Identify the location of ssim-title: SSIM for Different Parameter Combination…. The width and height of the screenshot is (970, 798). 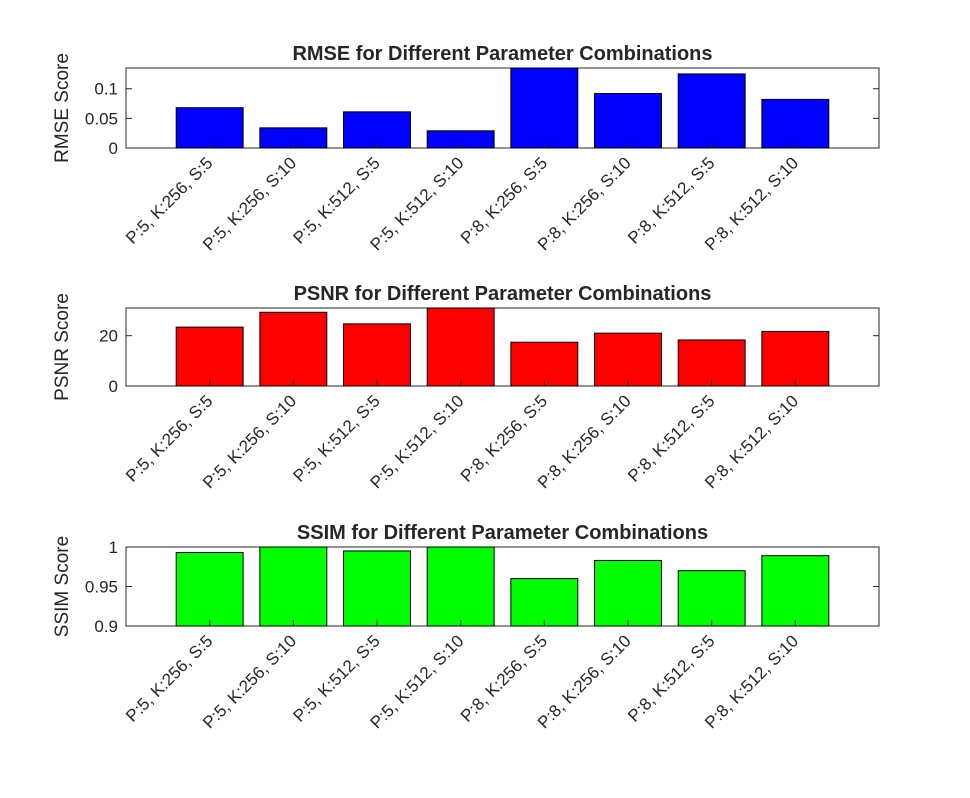
(502, 533).